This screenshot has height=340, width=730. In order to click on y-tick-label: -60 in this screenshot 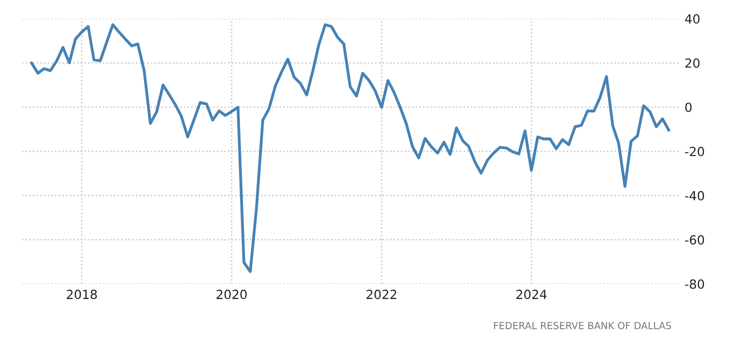, I will do `click(694, 240)`.